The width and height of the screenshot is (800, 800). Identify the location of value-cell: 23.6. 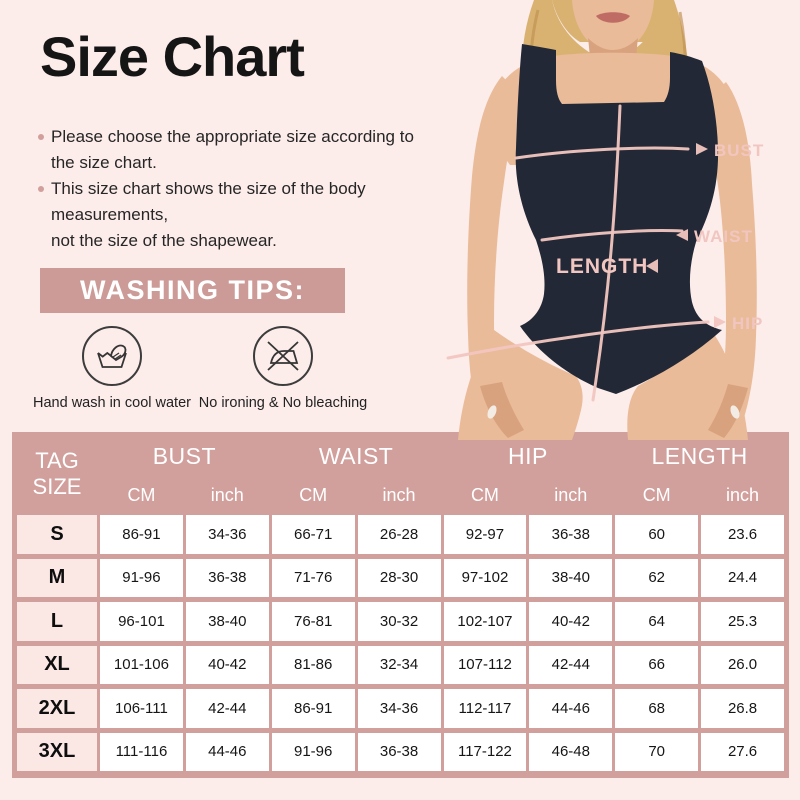
(742, 534).